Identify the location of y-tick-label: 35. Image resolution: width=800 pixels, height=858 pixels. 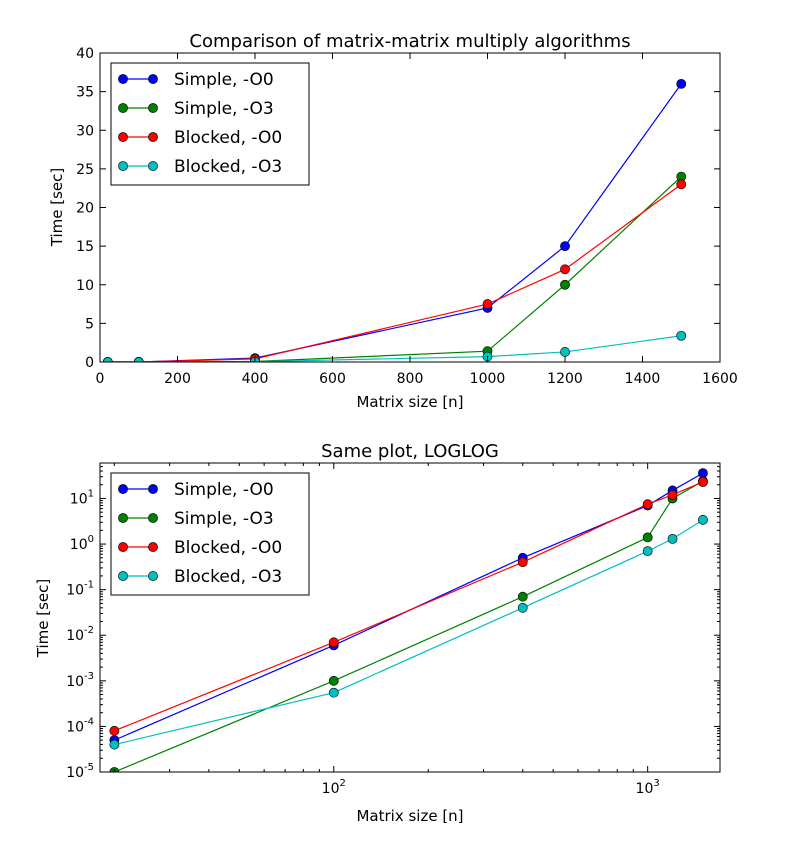
(85, 93).